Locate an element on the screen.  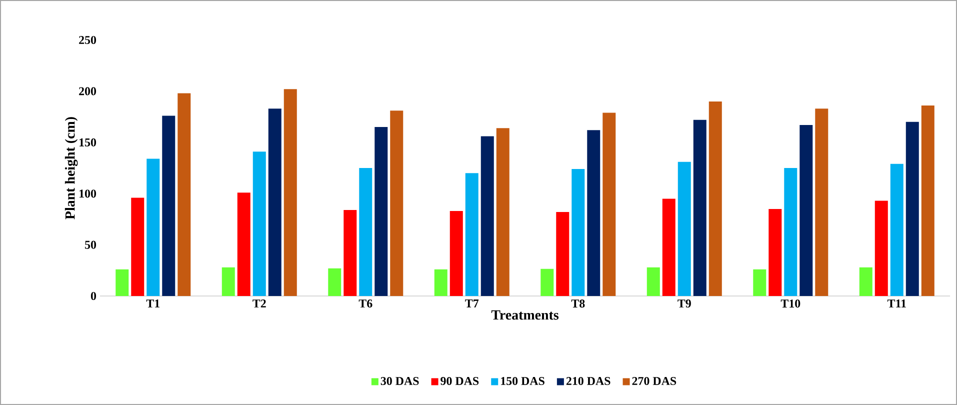
y-tick-label: 50 is located at coordinates (90, 244).